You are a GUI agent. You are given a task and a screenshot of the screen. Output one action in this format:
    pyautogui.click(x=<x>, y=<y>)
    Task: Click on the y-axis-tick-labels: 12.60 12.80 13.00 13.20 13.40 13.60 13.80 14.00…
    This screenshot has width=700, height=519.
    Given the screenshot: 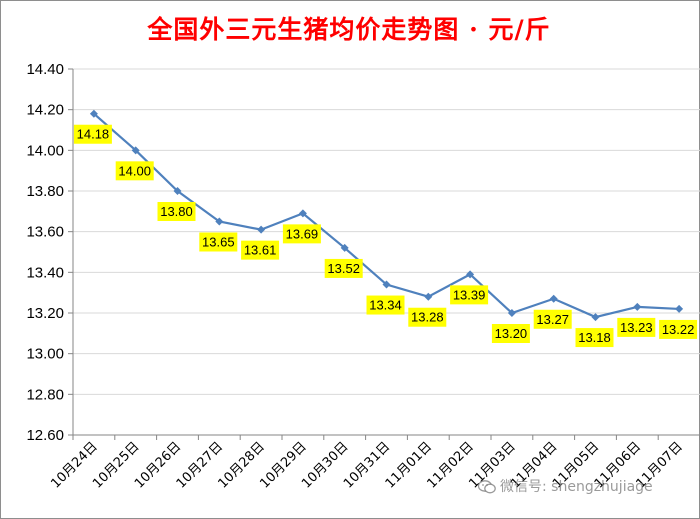 What is the action you would take?
    pyautogui.click(x=45, y=252)
    